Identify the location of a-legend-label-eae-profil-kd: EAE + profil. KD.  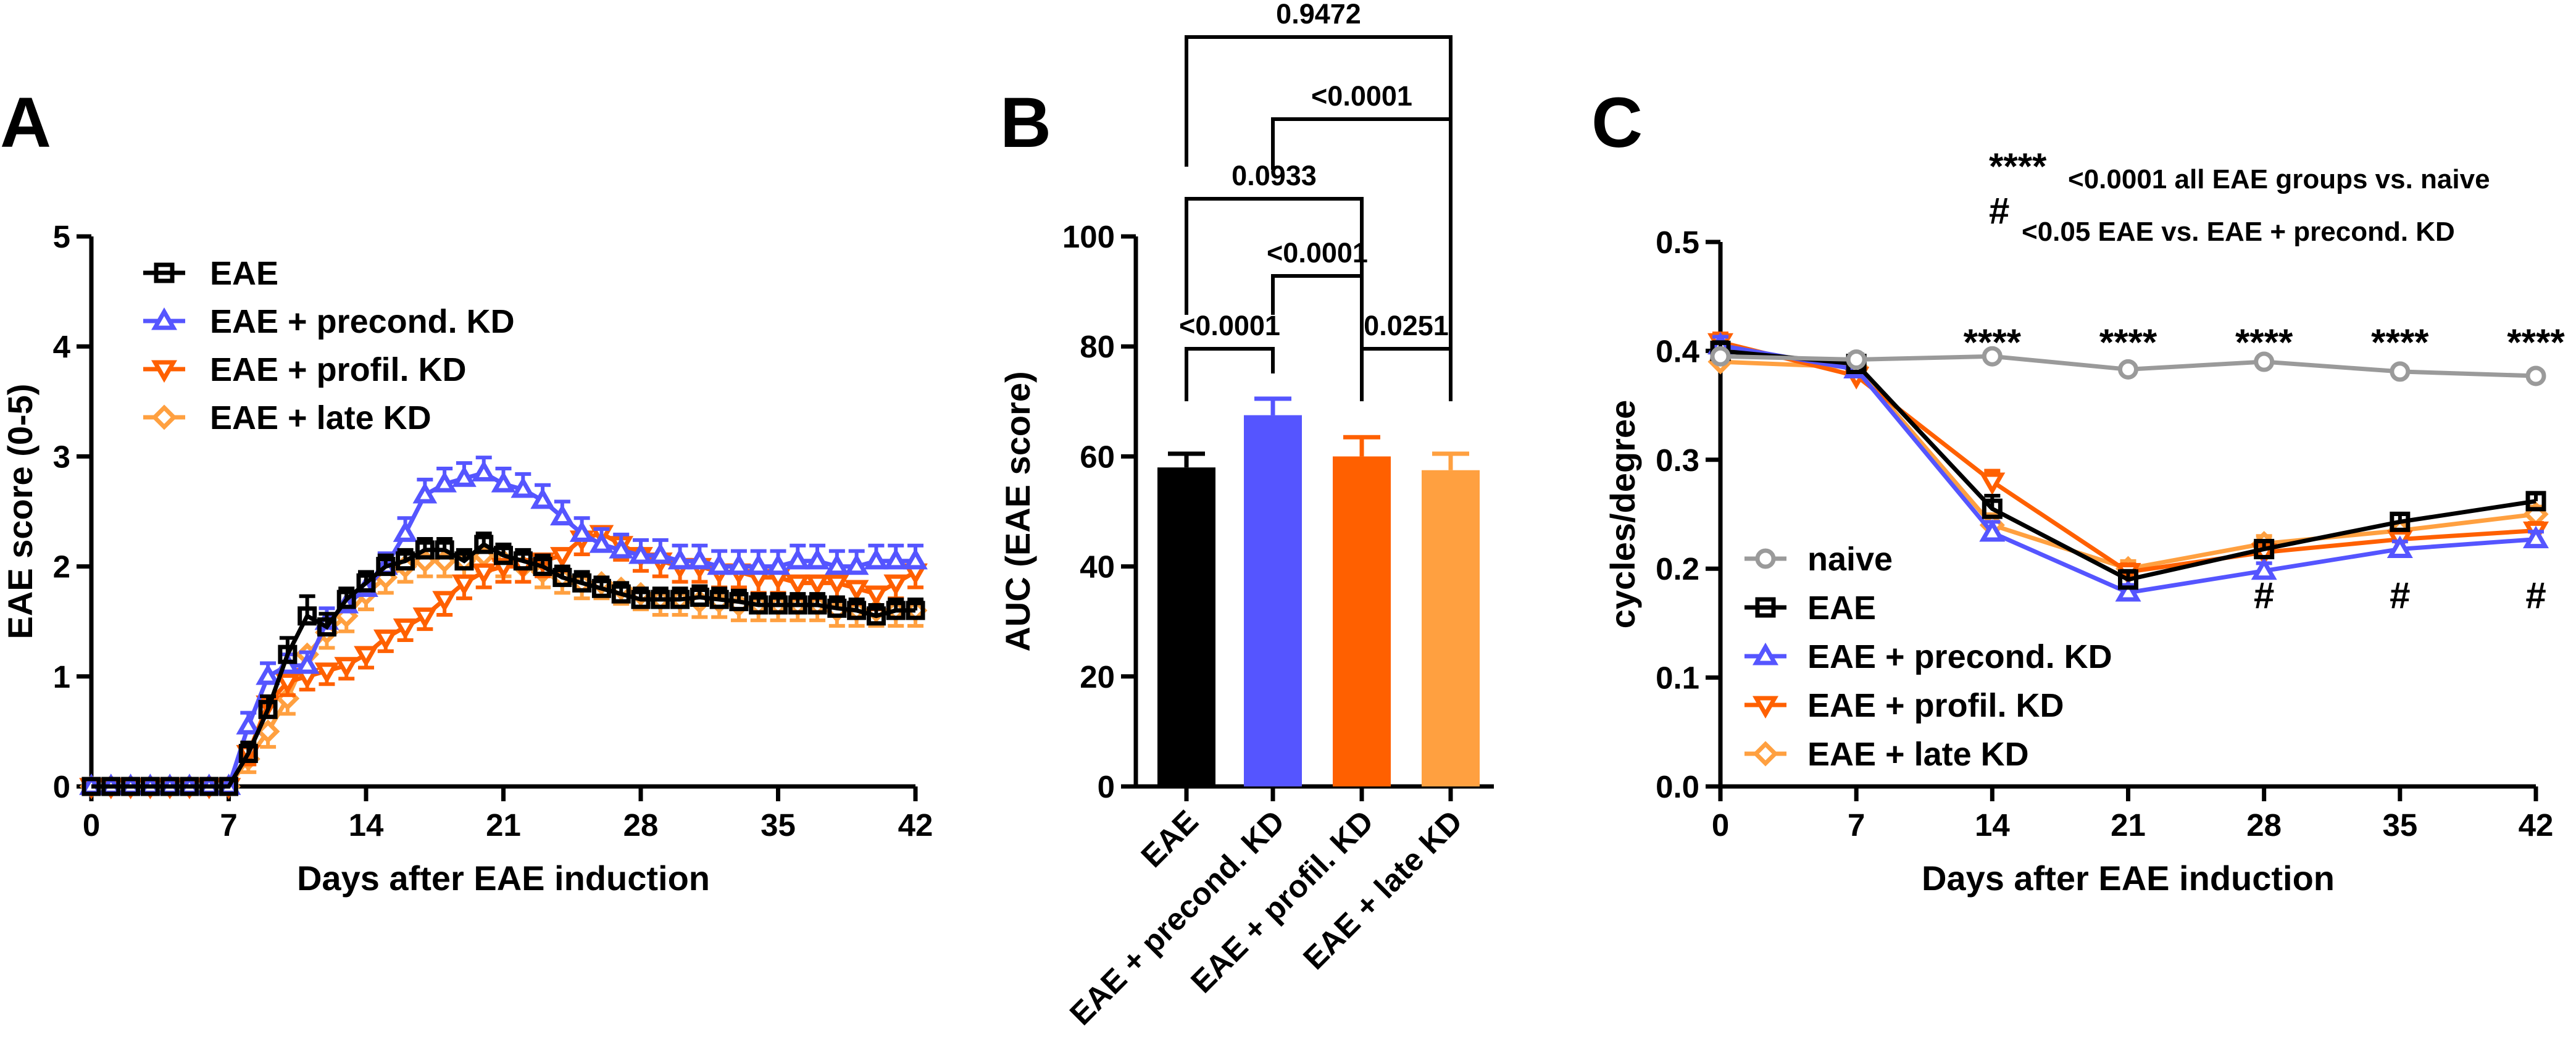
(339, 369).